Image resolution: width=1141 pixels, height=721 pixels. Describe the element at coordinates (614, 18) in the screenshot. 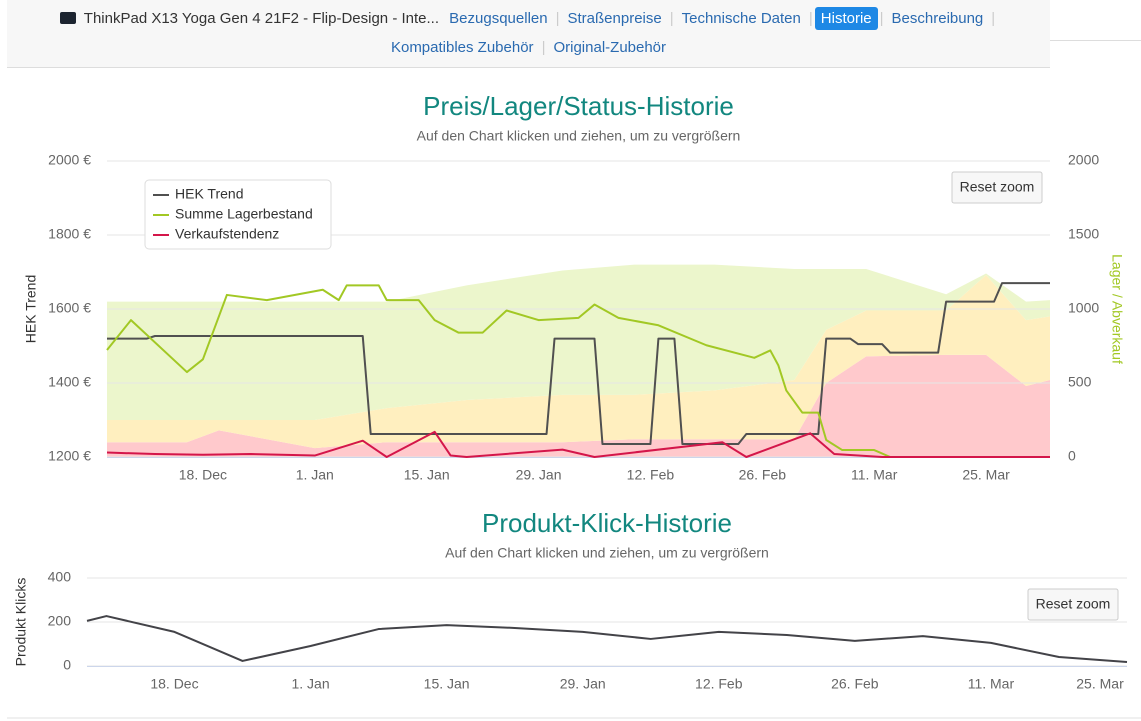

I see `nav-link: Straßenpreise` at that location.